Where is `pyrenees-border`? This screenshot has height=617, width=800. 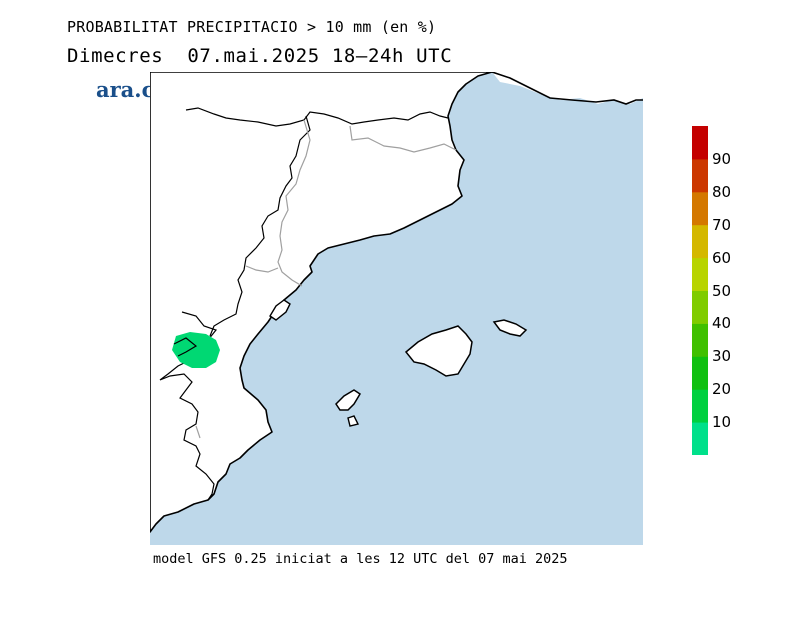 pyrenees-border is located at coordinates (317, 117).